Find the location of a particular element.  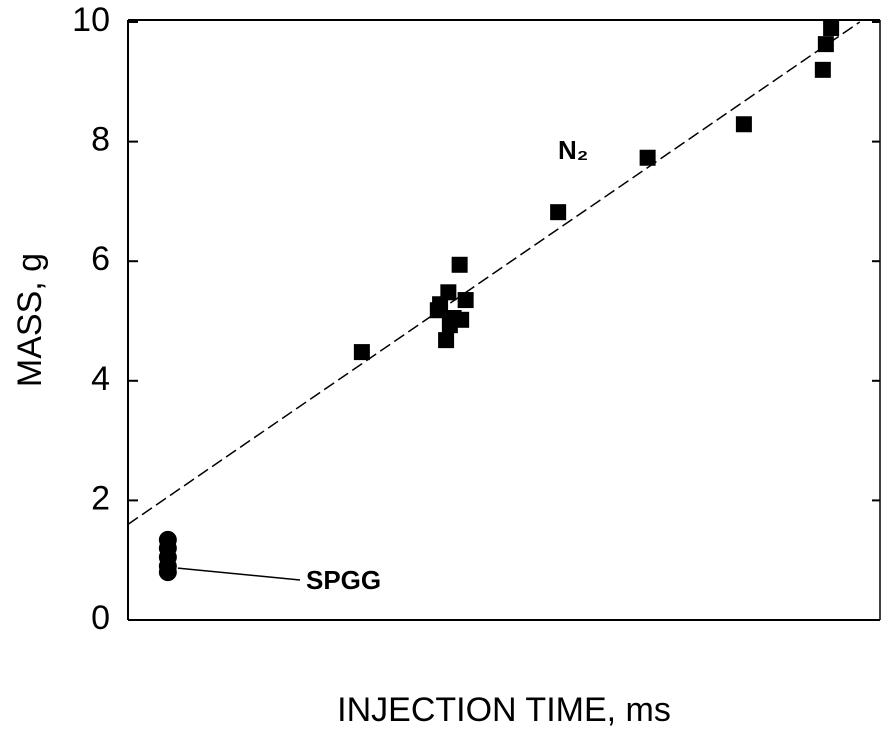

y-tick-label: 6 is located at coordinates (100, 259).